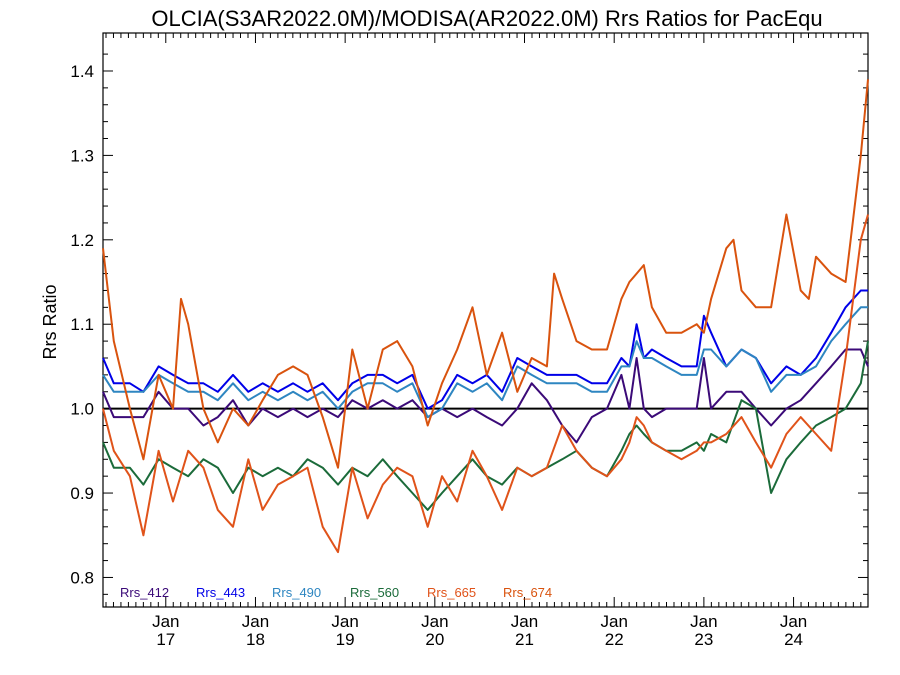 The height and width of the screenshot is (675, 900). Describe the element at coordinates (434, 639) in the screenshot. I see `x-tick-year: 20` at that location.